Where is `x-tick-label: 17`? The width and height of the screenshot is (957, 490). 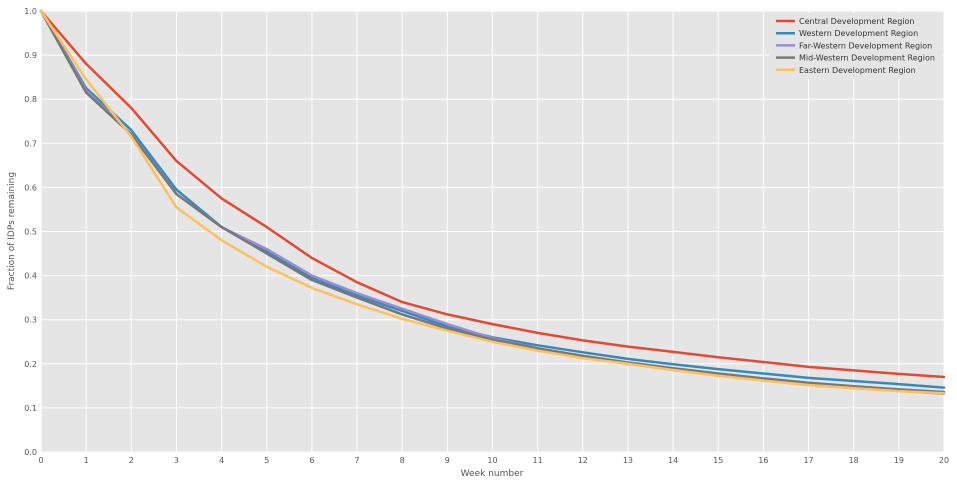
x-tick-label: 17 is located at coordinates (808, 460).